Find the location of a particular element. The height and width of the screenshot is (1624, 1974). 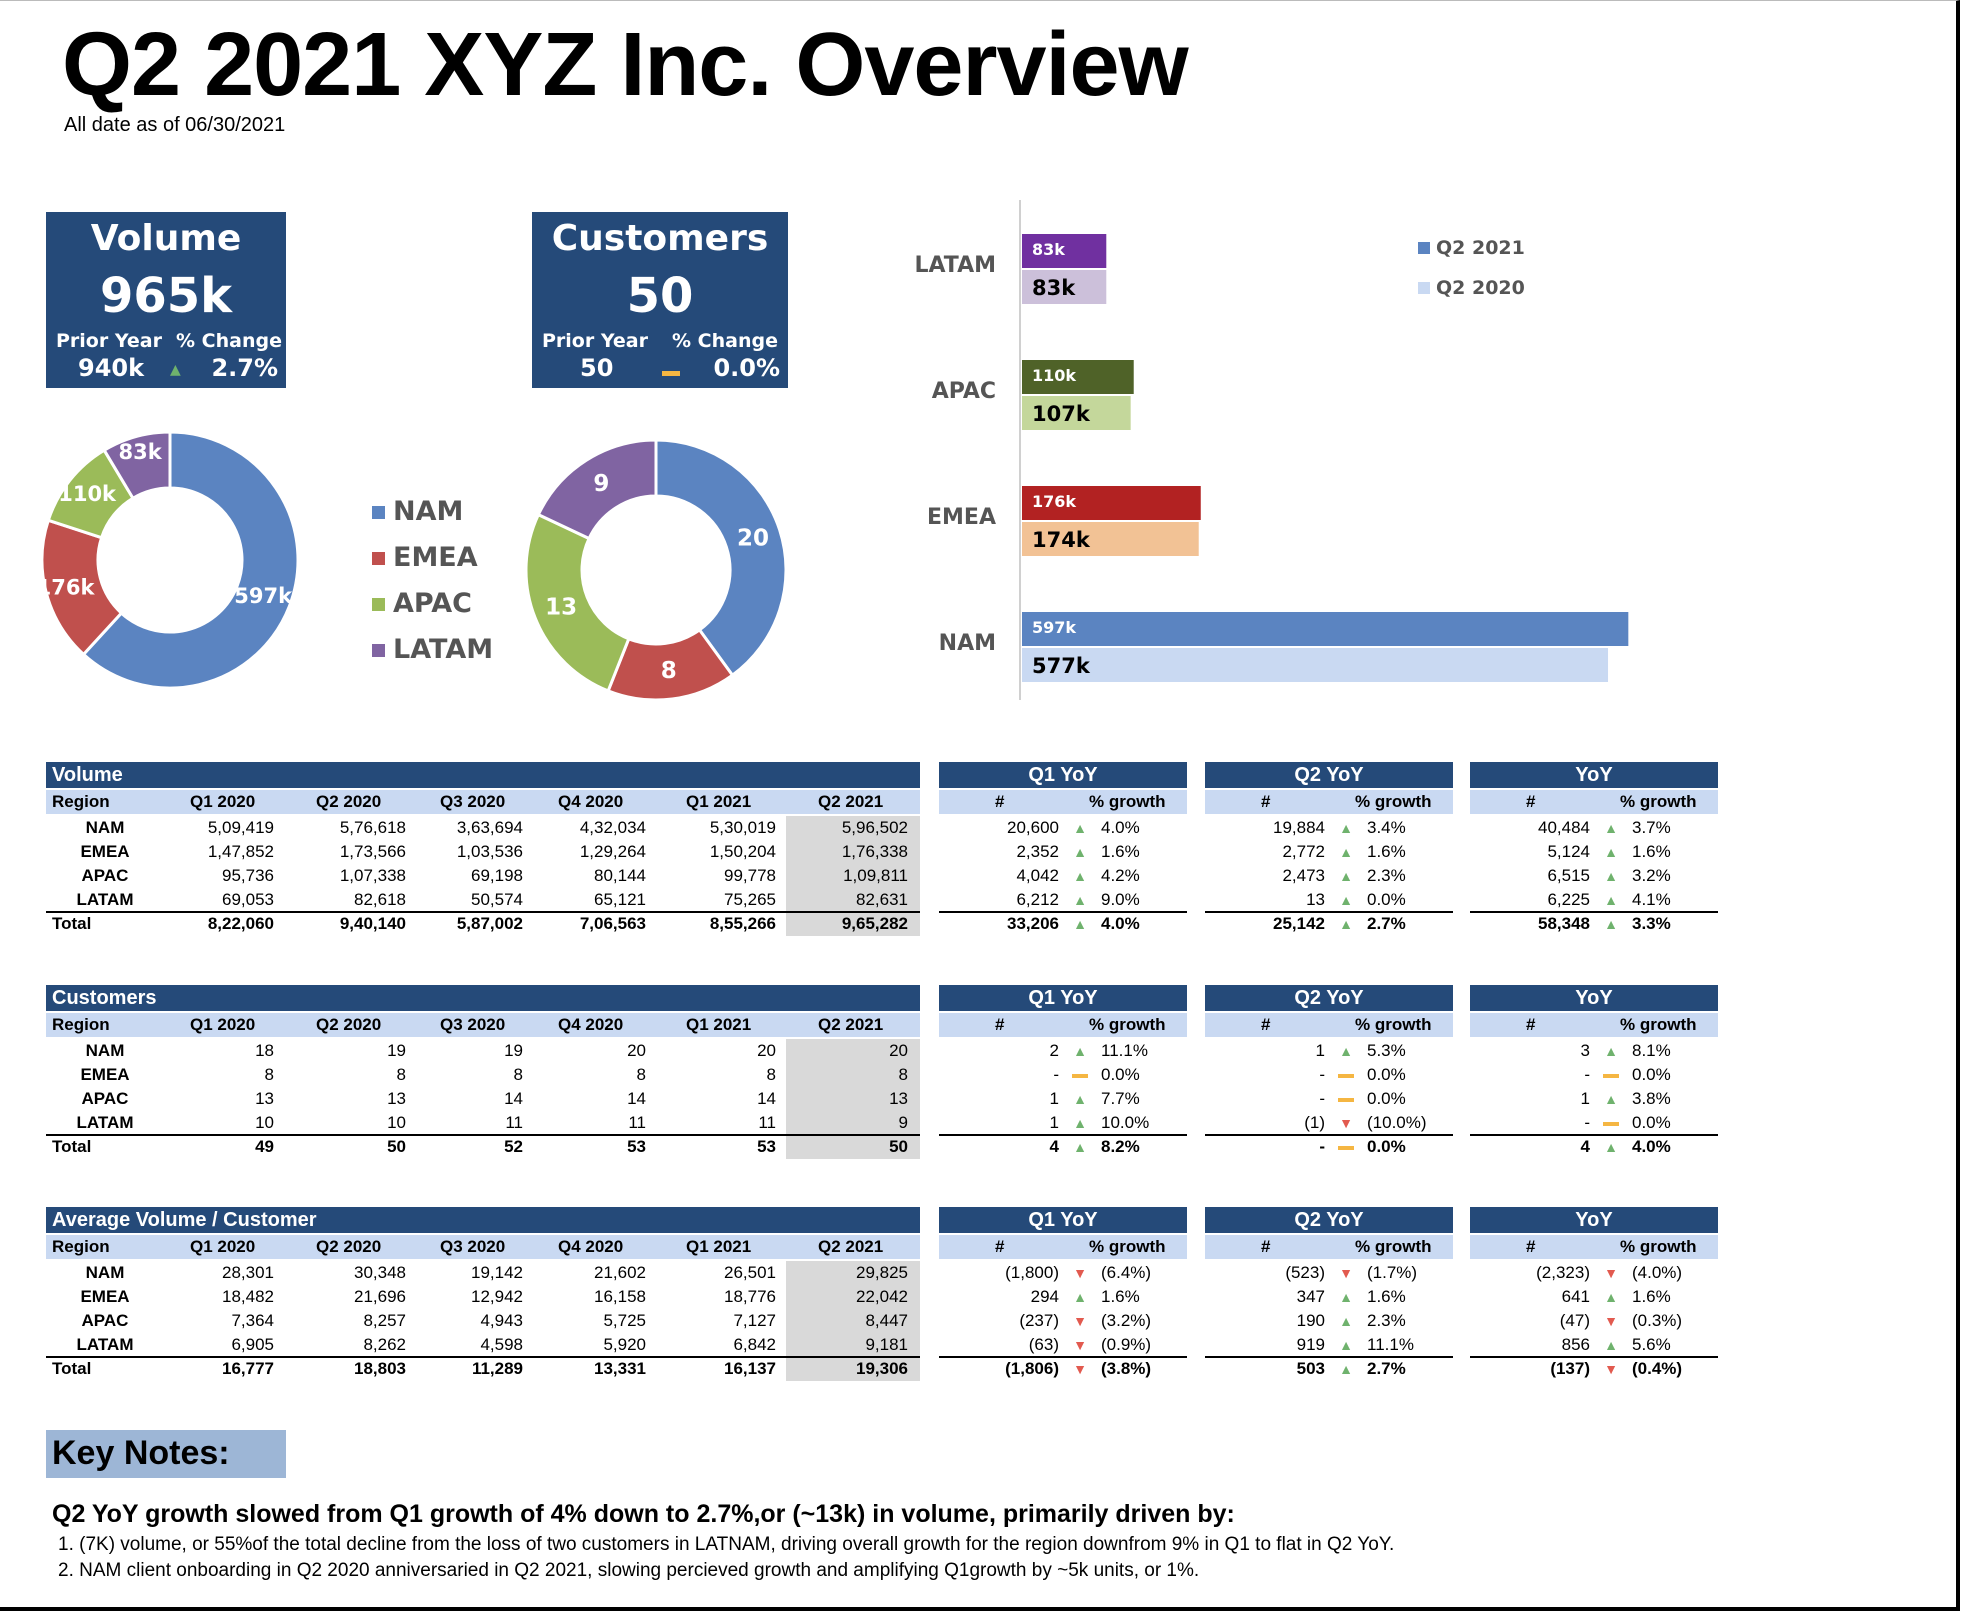

yoy-growth: 8.1% is located at coordinates (1651, 1050).